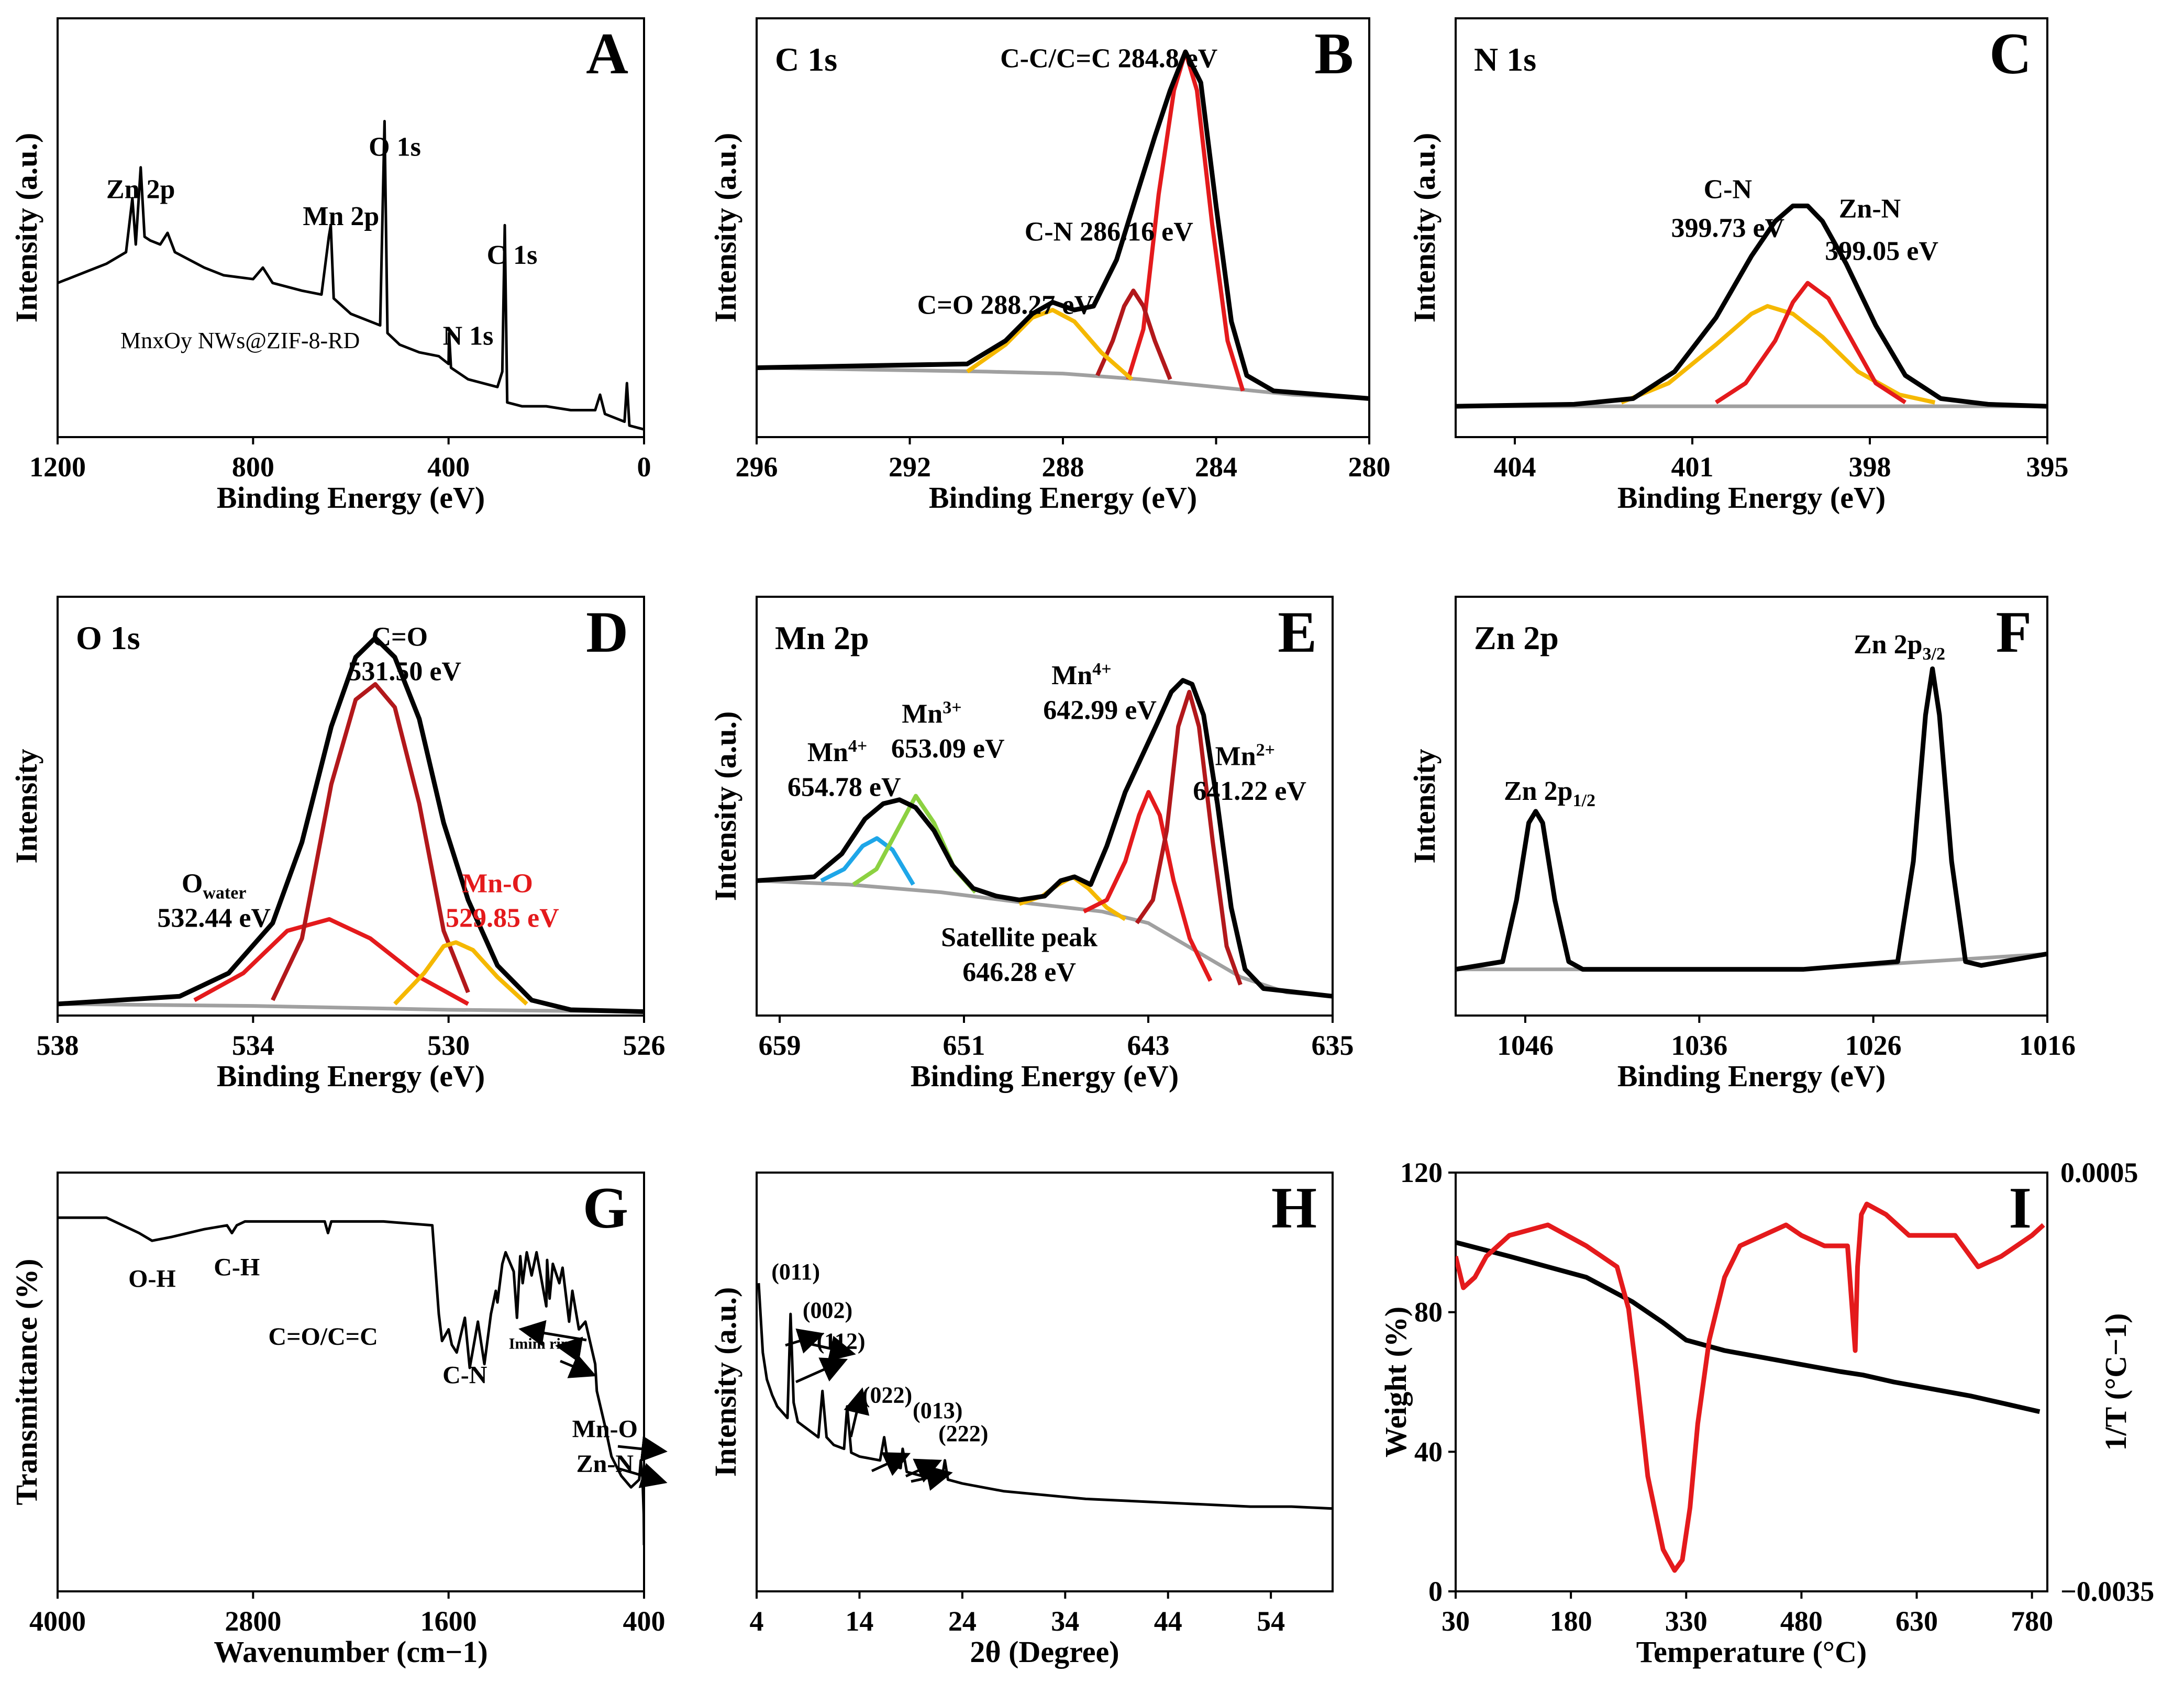  I want to click on x-tick-label: 4000, so click(57, 1621).